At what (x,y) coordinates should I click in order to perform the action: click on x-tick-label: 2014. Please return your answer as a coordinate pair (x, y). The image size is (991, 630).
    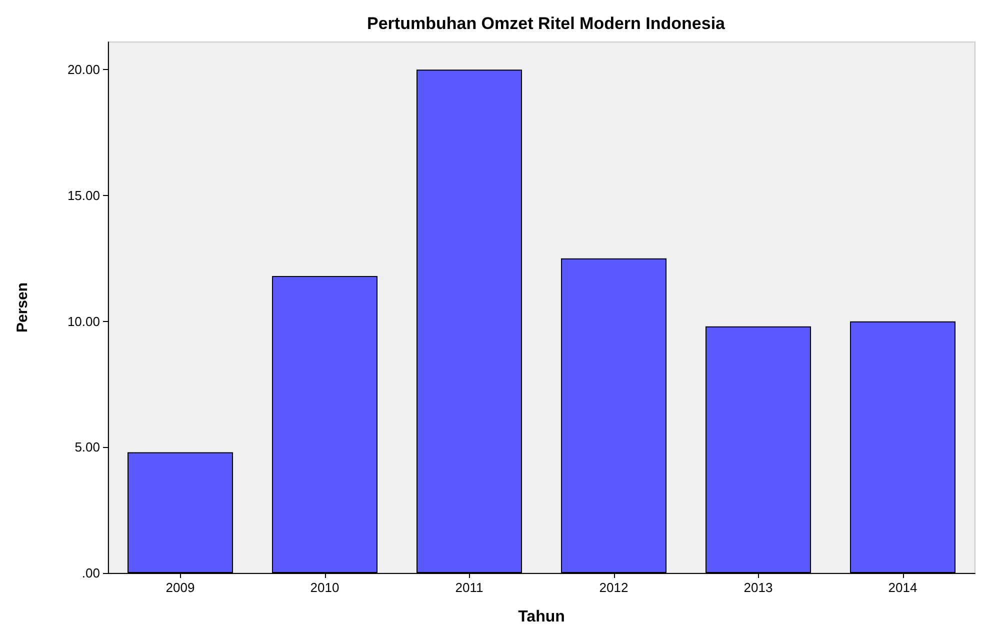
    Looking at the image, I should click on (903, 587).